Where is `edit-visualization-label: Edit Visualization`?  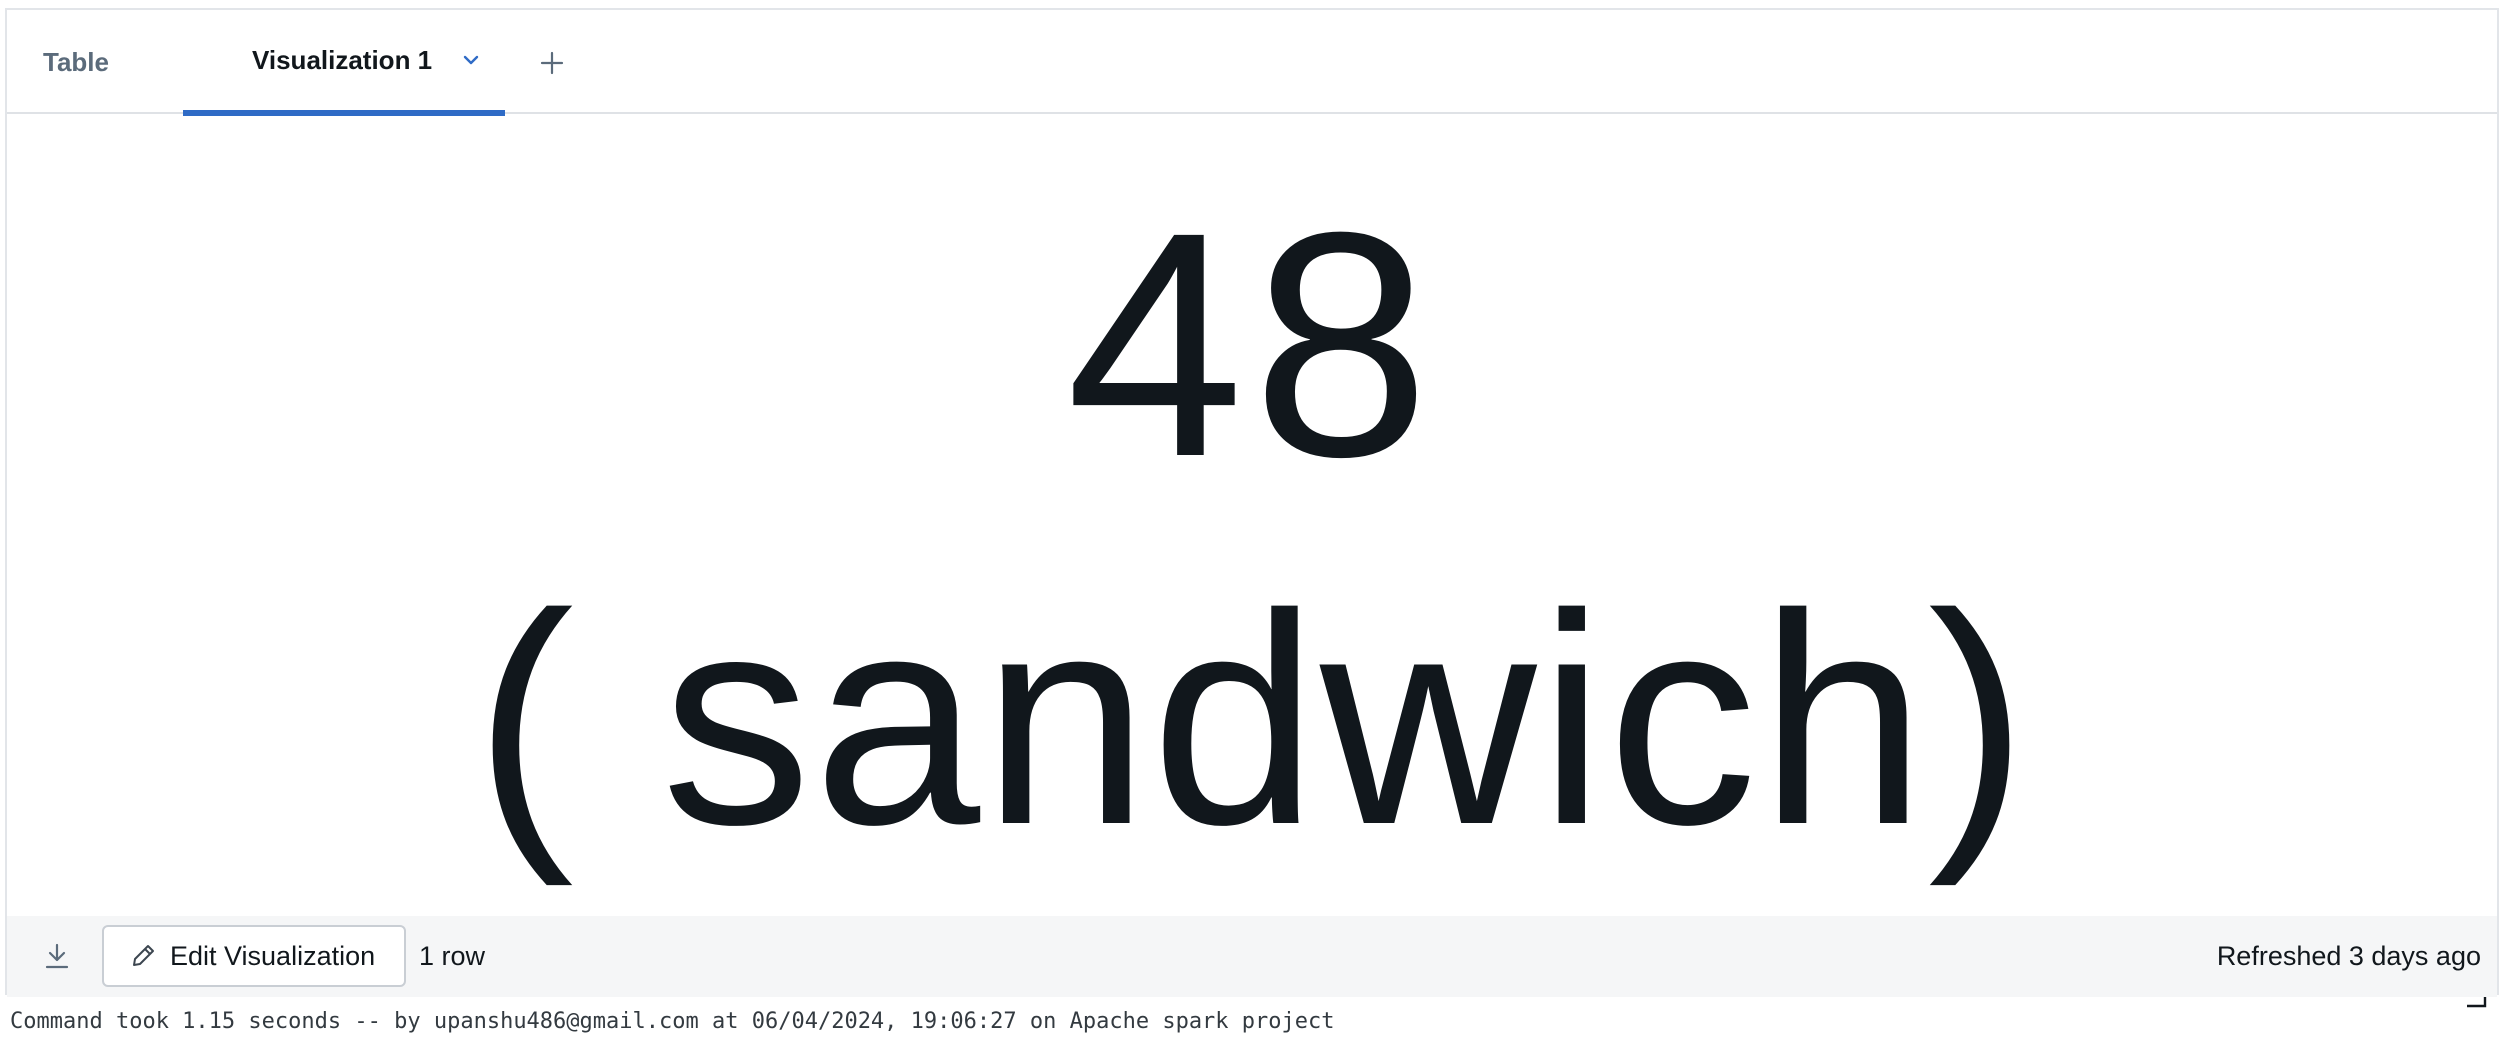 edit-visualization-label: Edit Visualization is located at coordinates (273, 955).